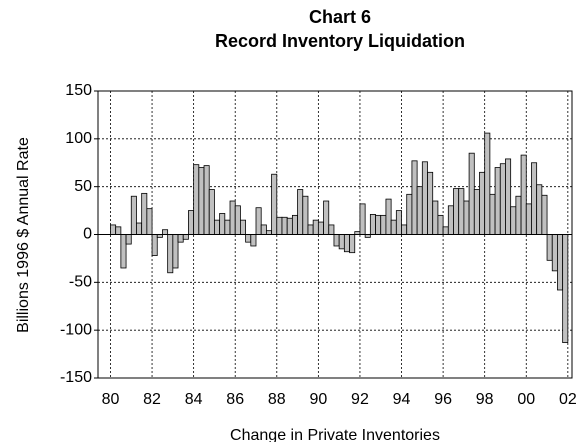 Image resolution: width=584 pixels, height=442 pixels. I want to click on y-tick-label: 50, so click(83, 186).